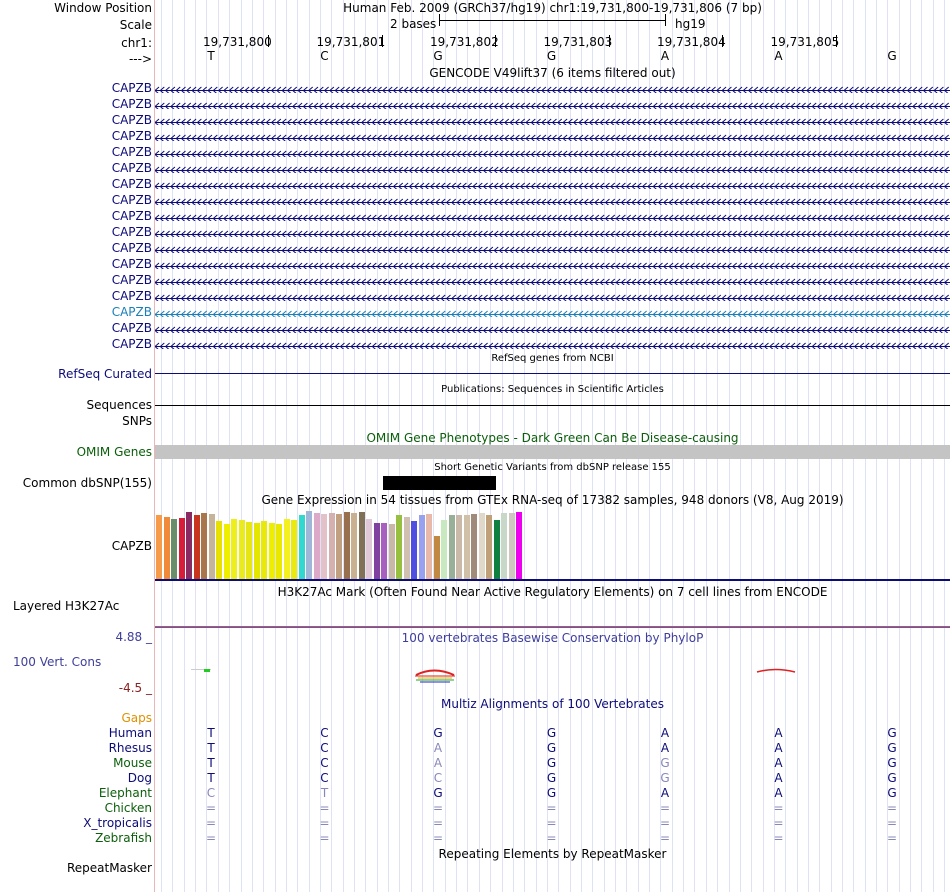  I want to click on repeatmasker-track-label: RepeatMasker, so click(109, 868).